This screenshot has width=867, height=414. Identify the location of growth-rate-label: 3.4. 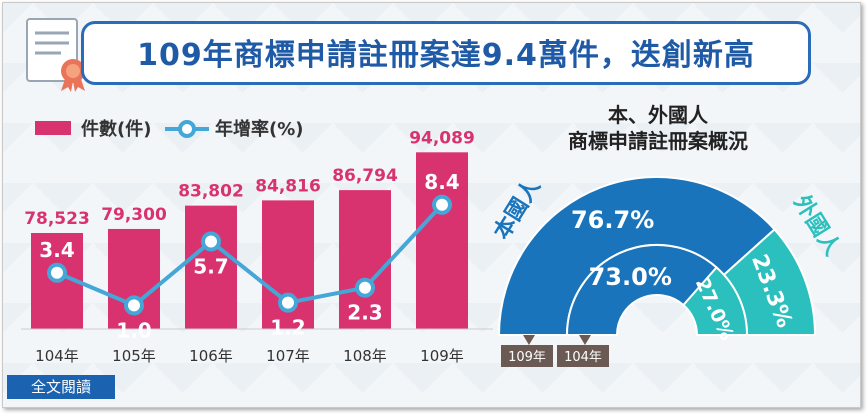
(56, 250).